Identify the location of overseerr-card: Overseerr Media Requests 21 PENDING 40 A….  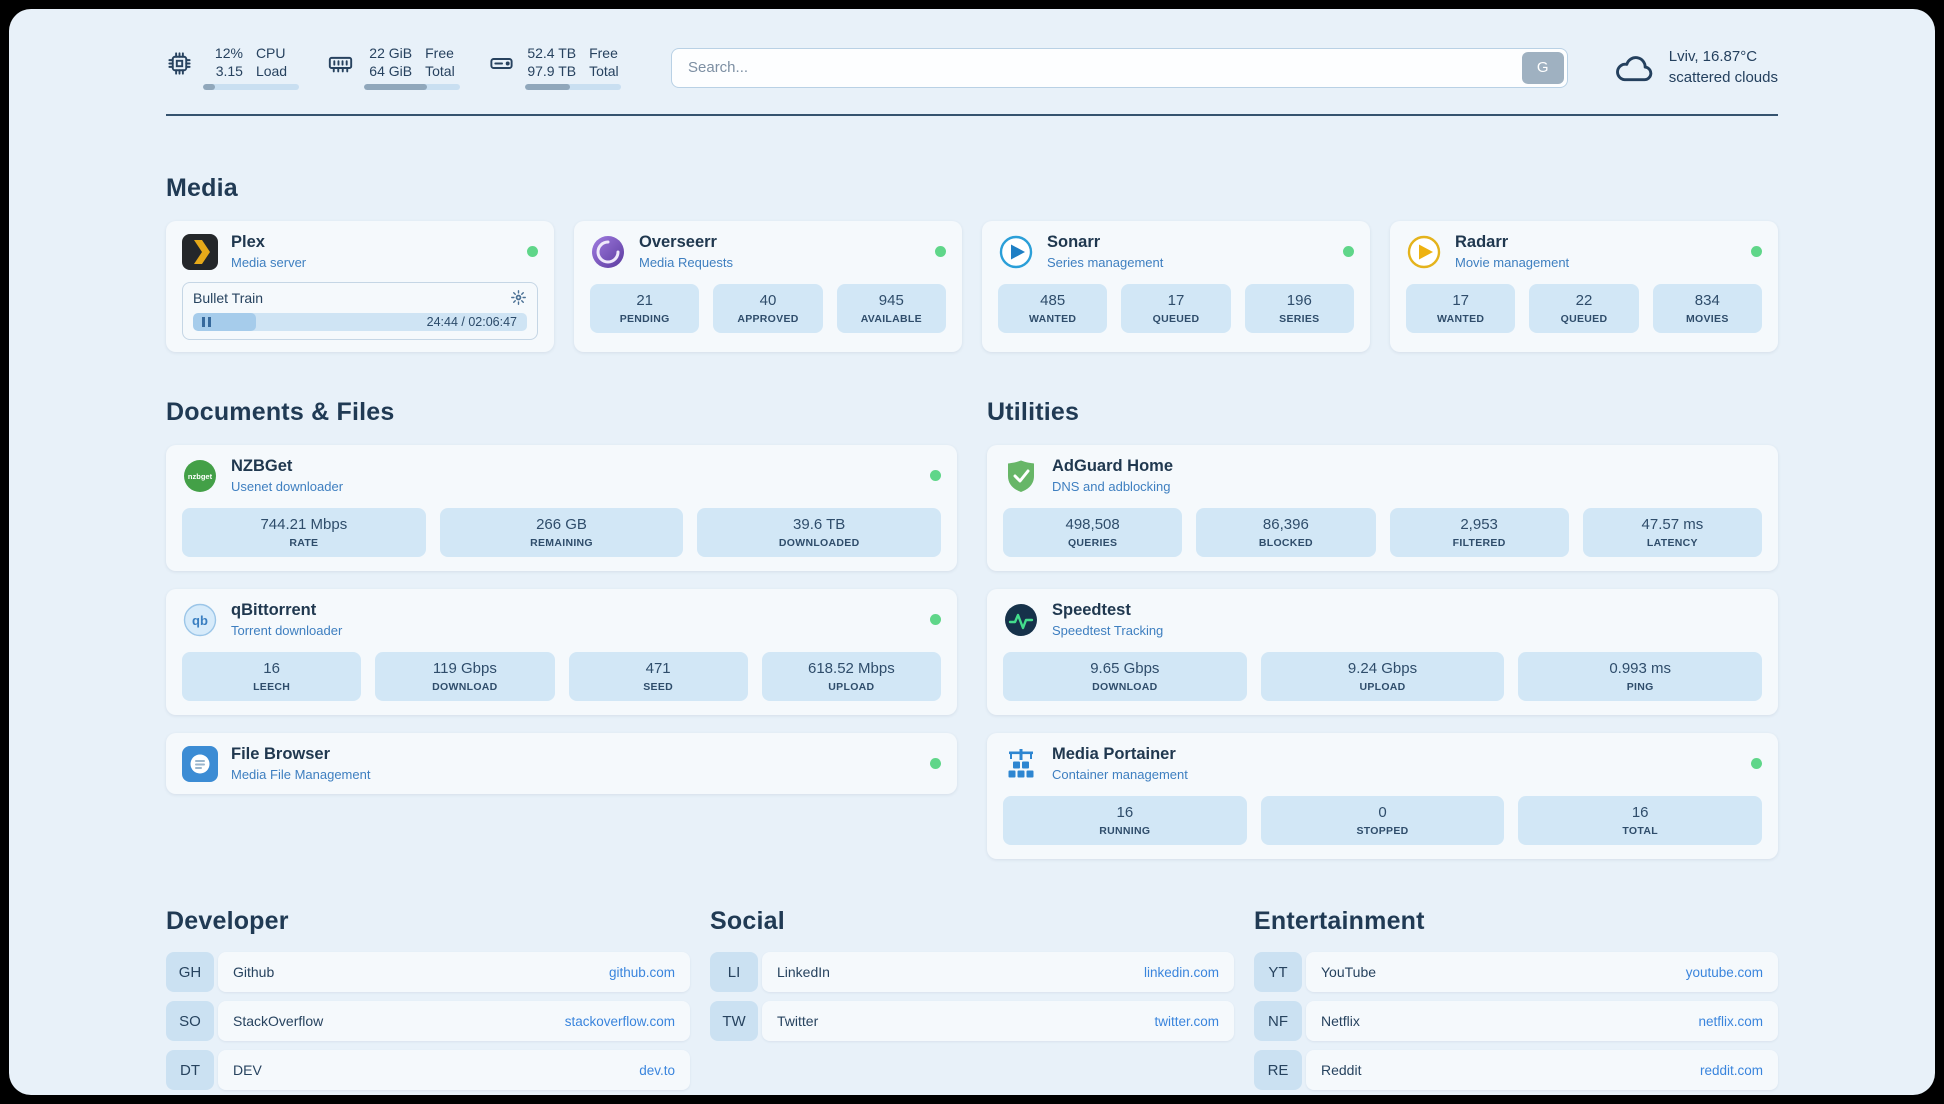
(768, 286).